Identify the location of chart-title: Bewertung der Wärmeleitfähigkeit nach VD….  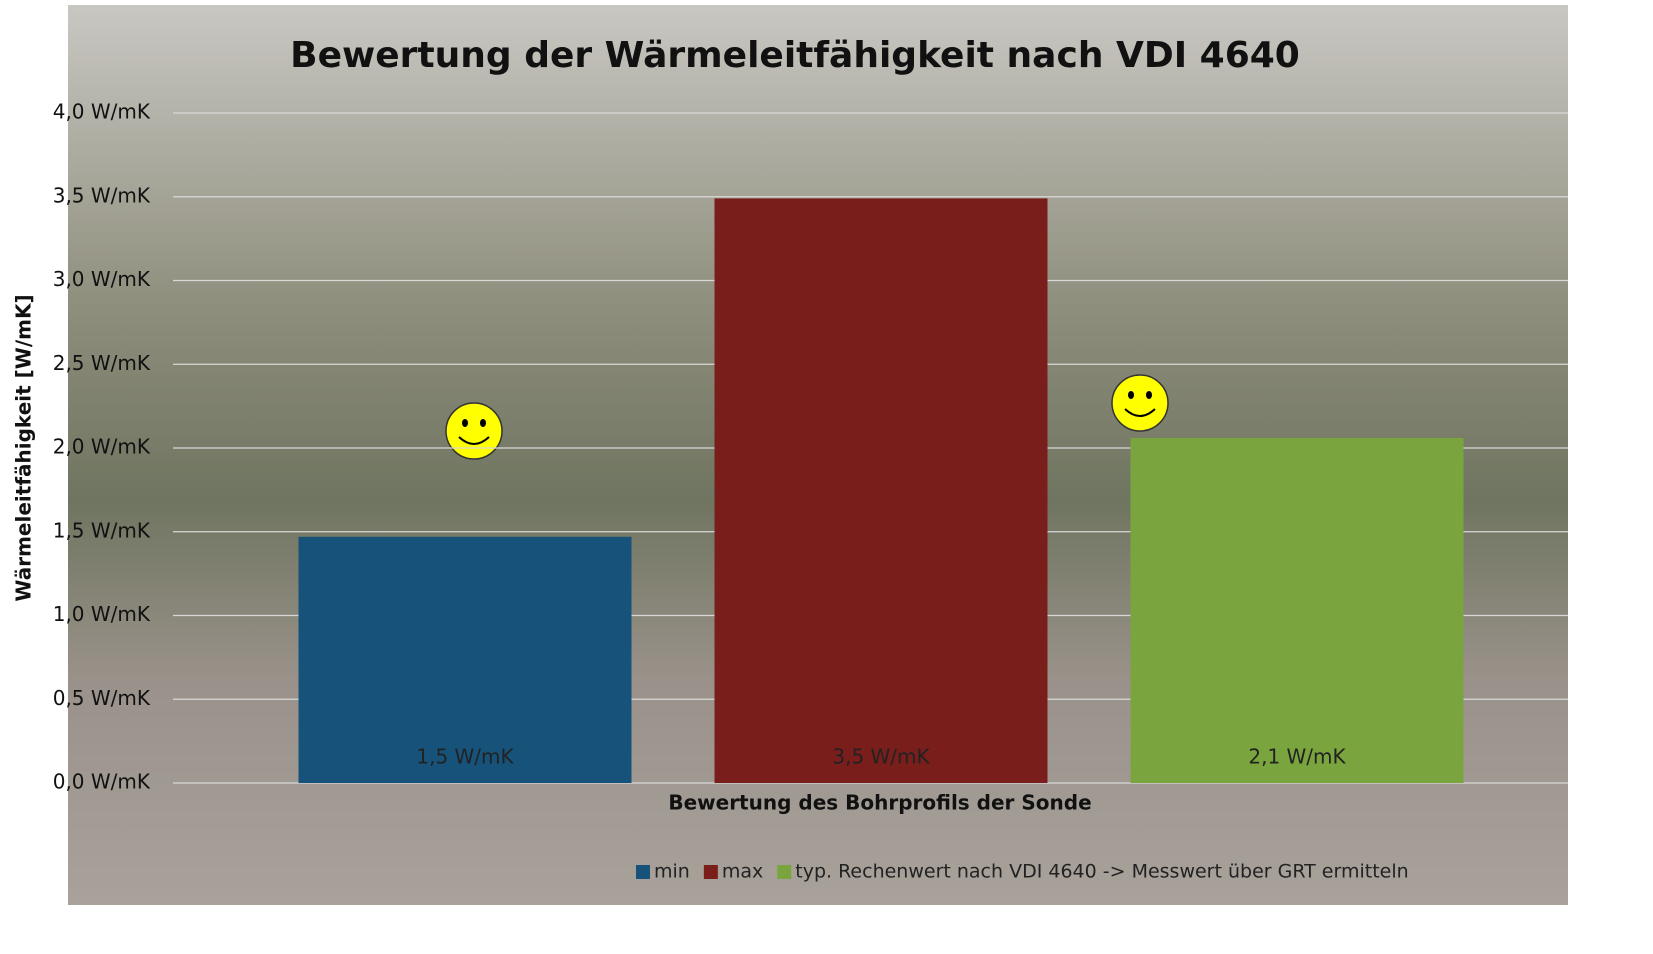
(795, 55).